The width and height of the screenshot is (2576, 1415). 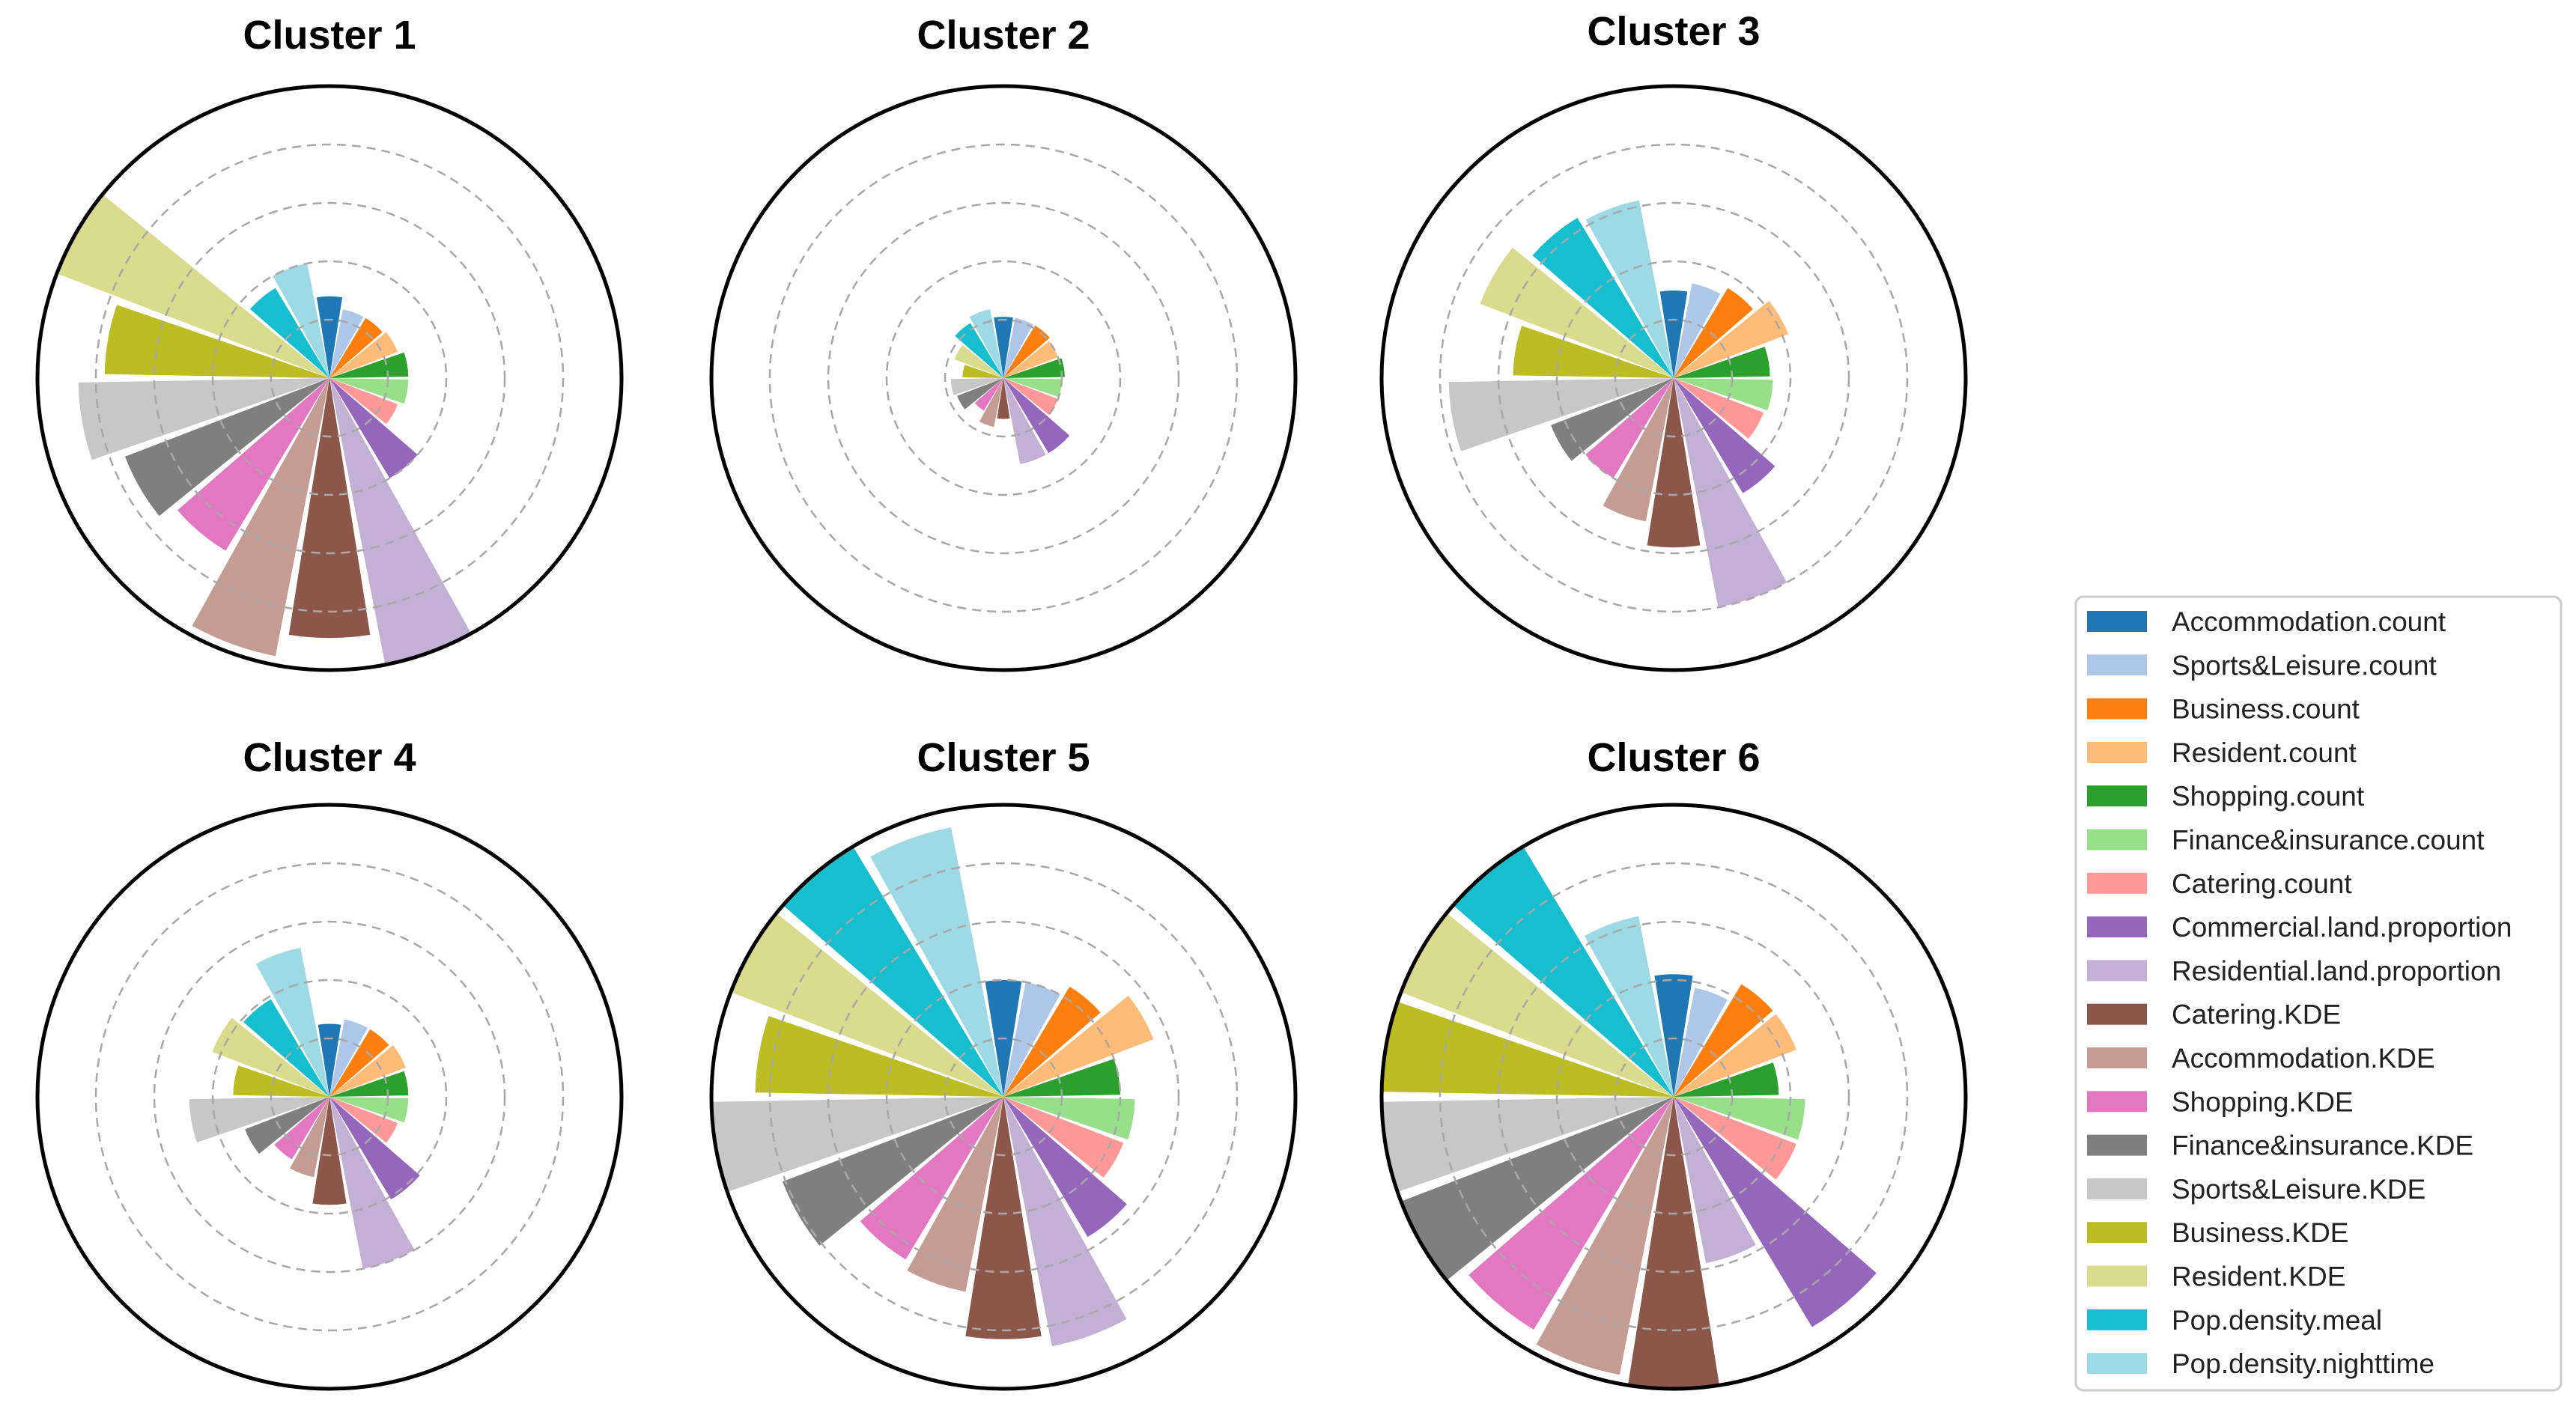 I want to click on legend-item: Finance&insurance.count, so click(x=2286, y=840).